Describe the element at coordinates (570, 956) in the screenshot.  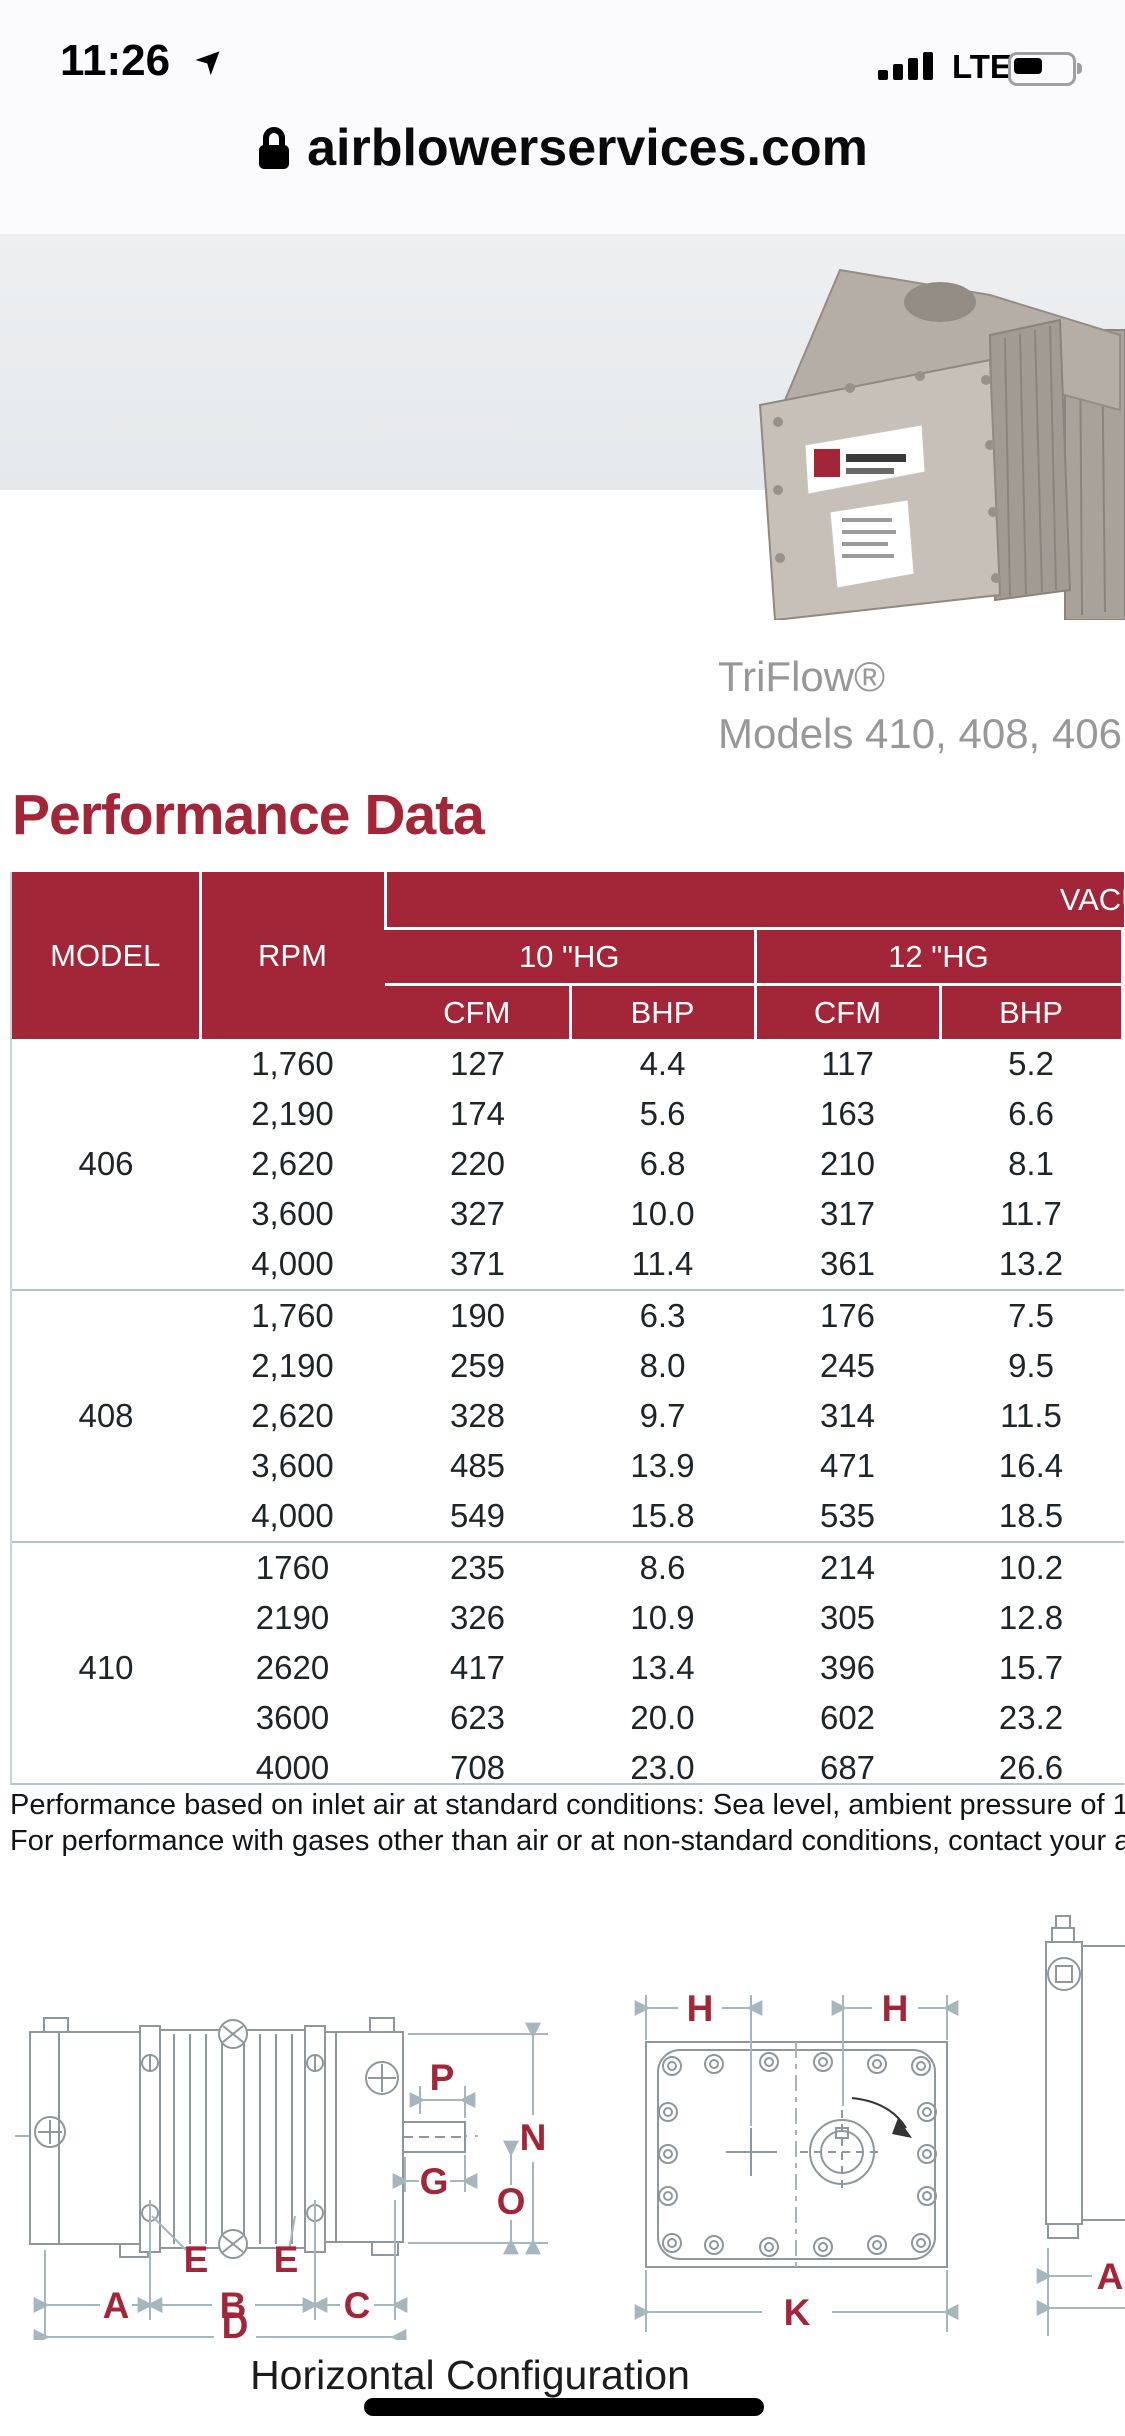
I see `header-10hg: 10 "HG` at that location.